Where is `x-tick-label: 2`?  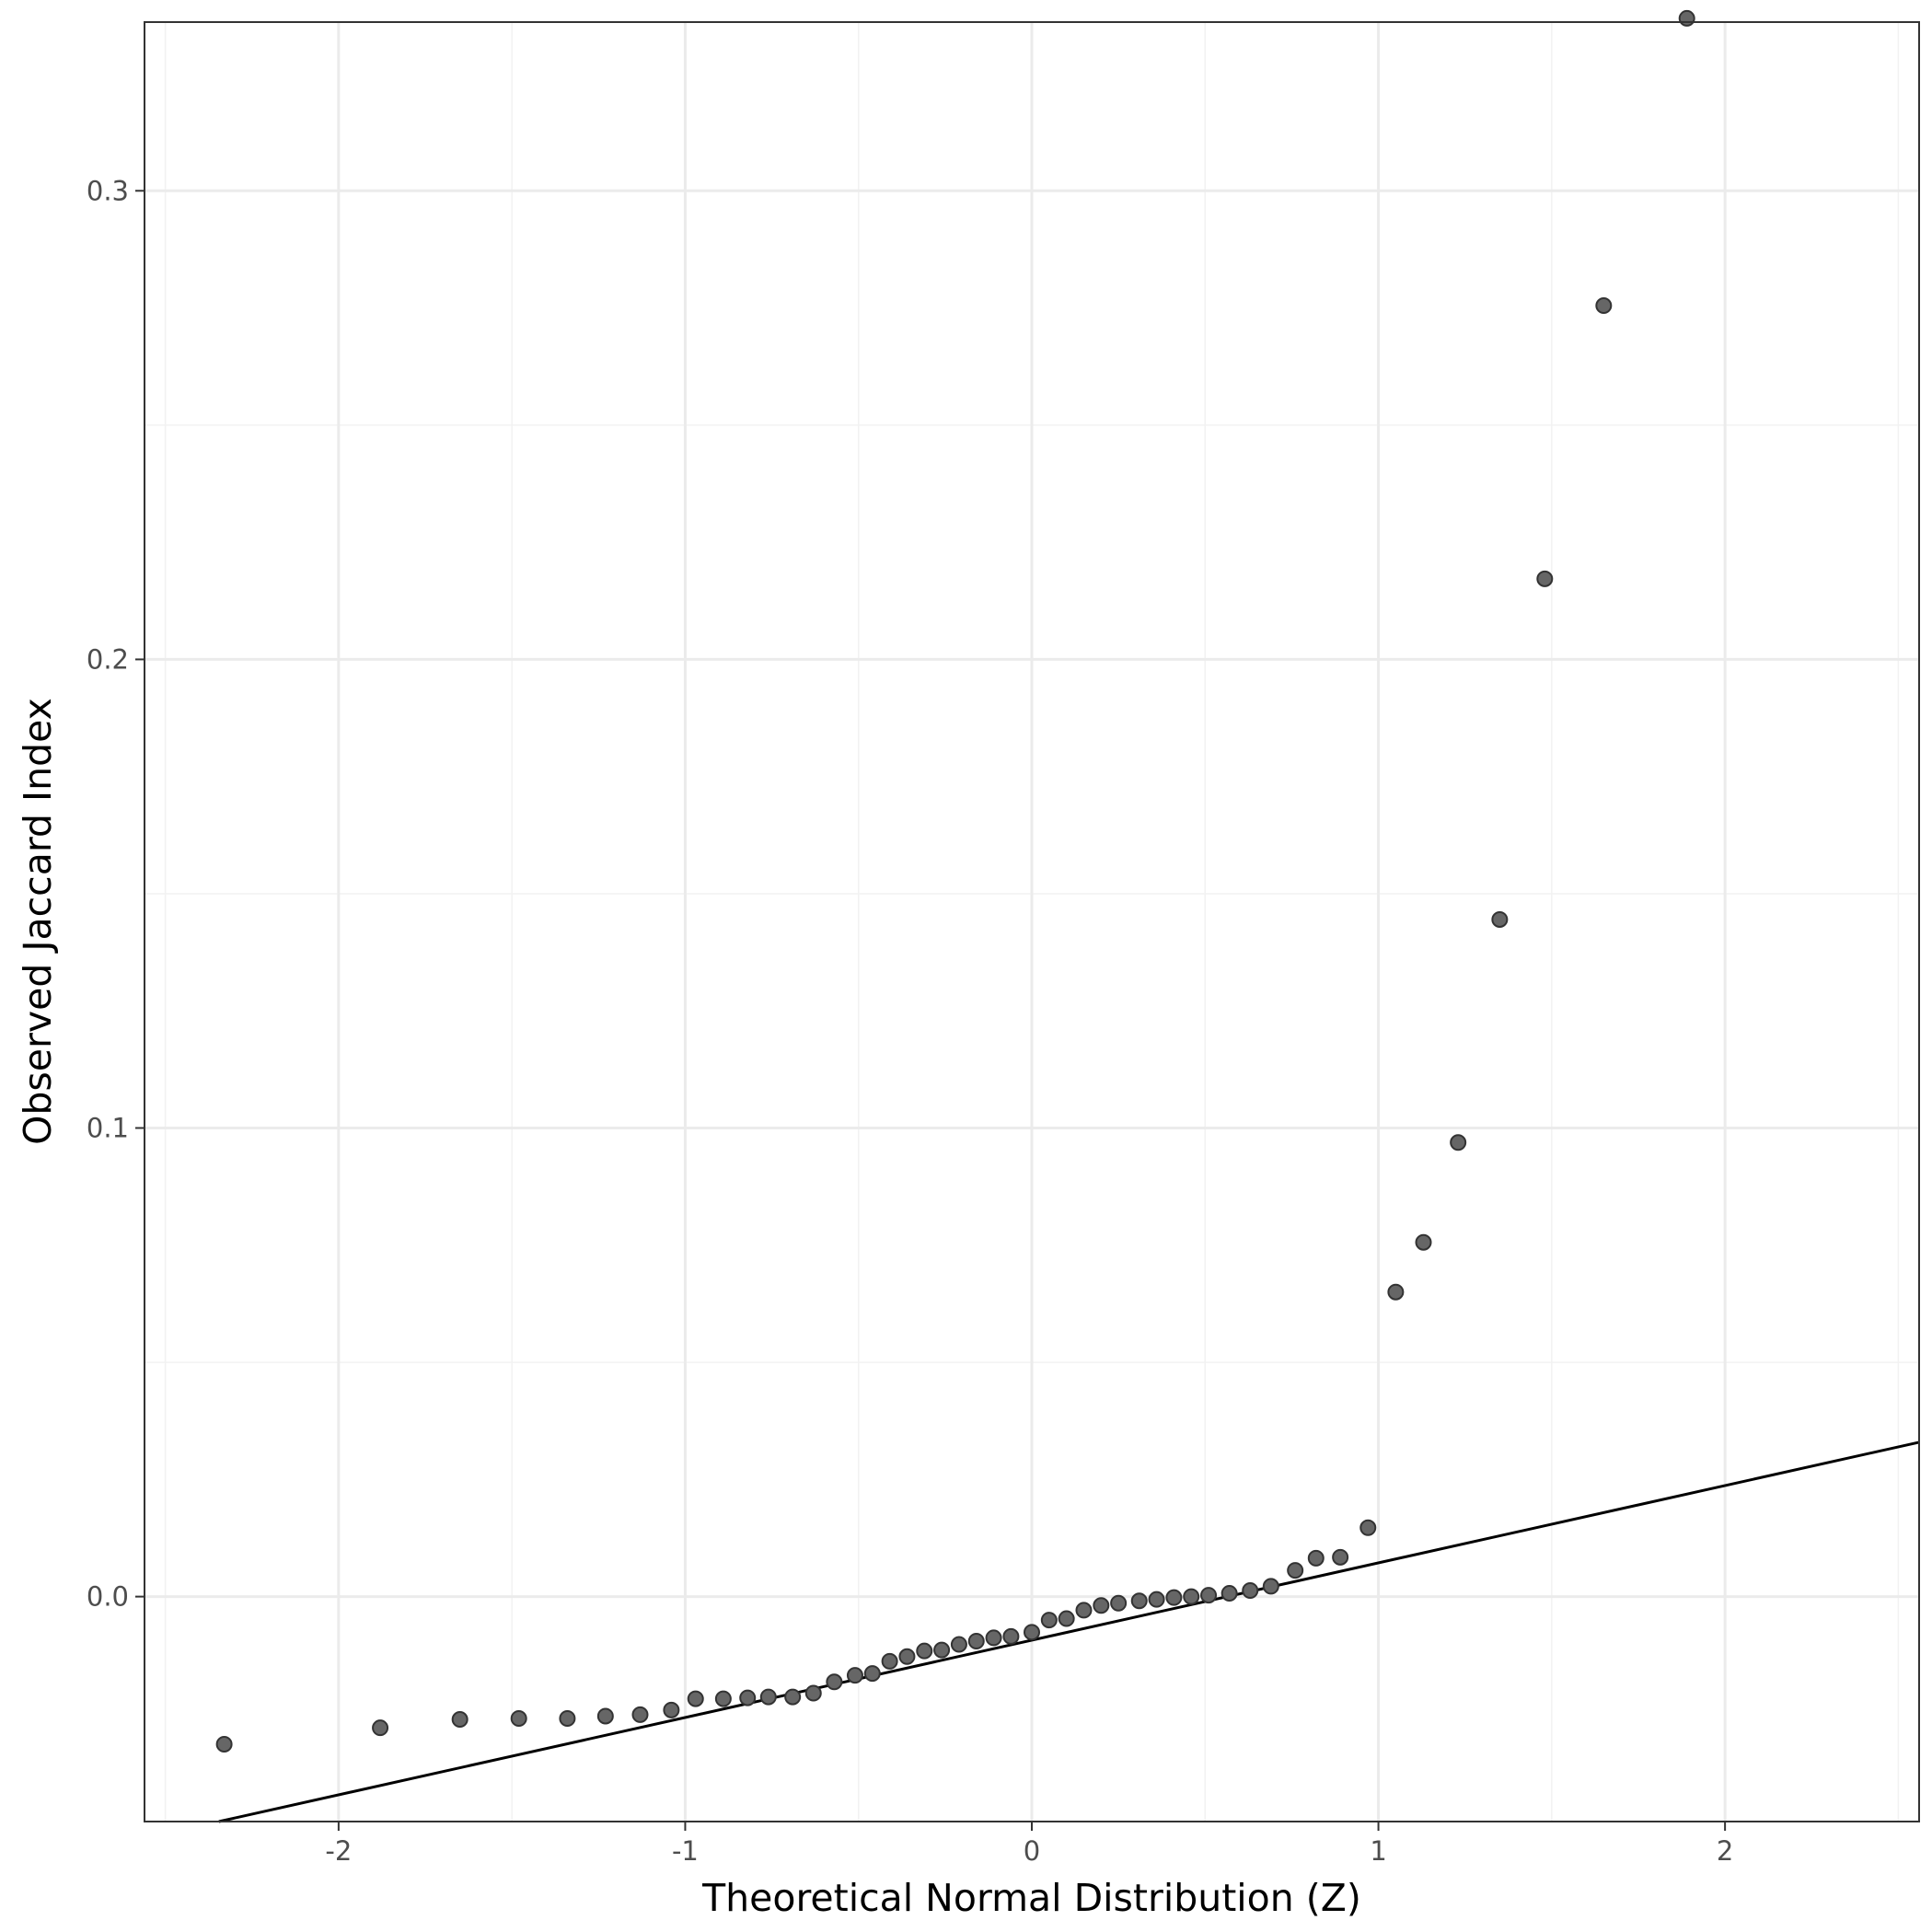 x-tick-label: 2 is located at coordinates (1725, 1851).